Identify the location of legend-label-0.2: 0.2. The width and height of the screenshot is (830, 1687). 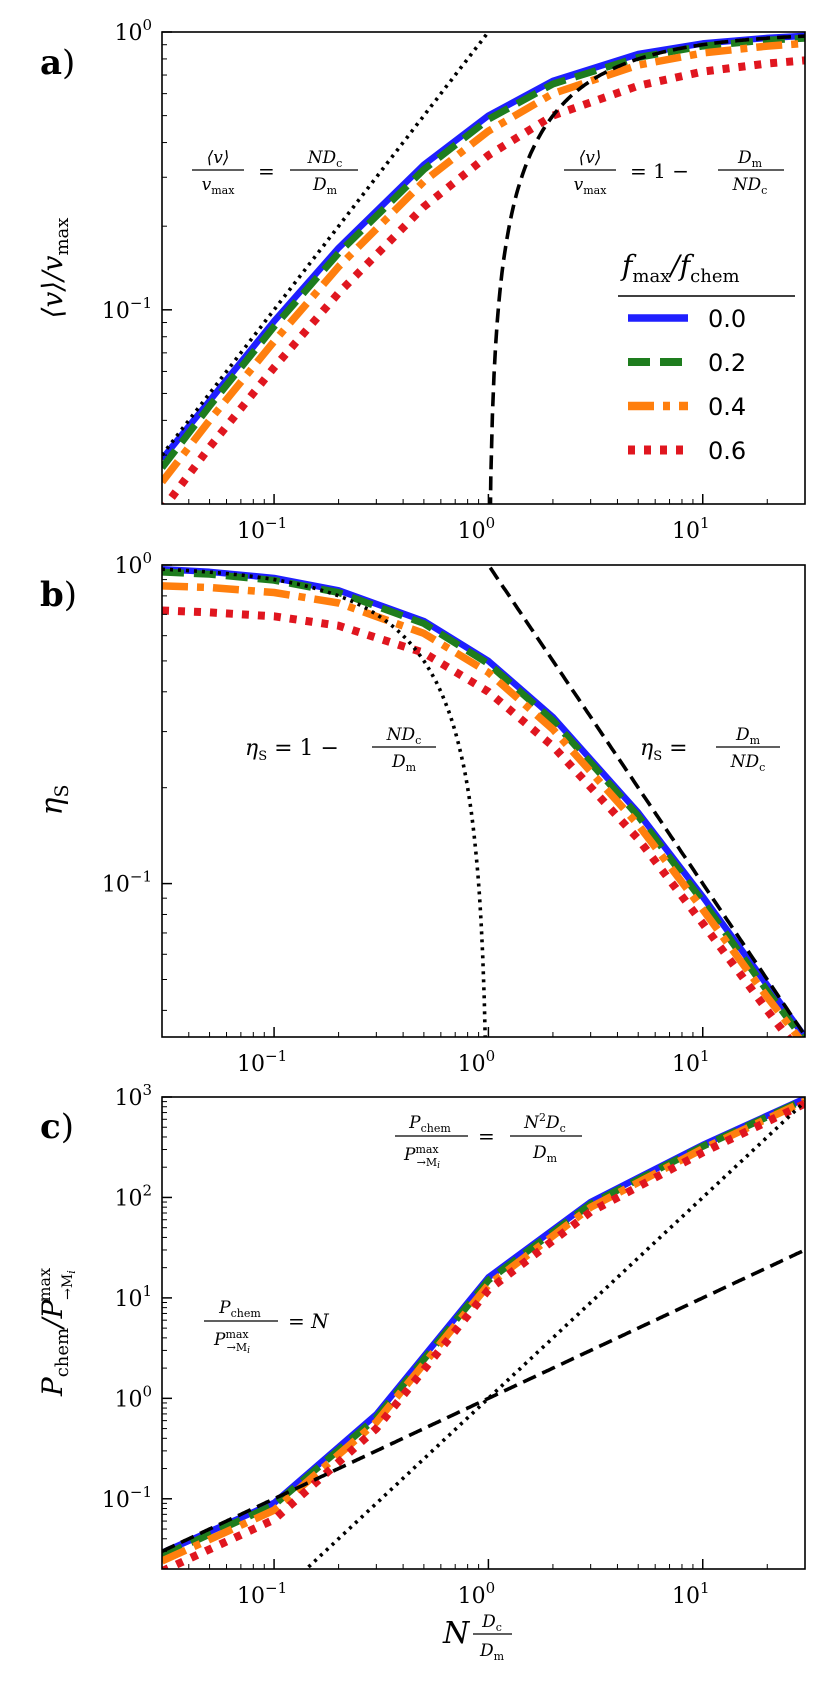
(727, 363).